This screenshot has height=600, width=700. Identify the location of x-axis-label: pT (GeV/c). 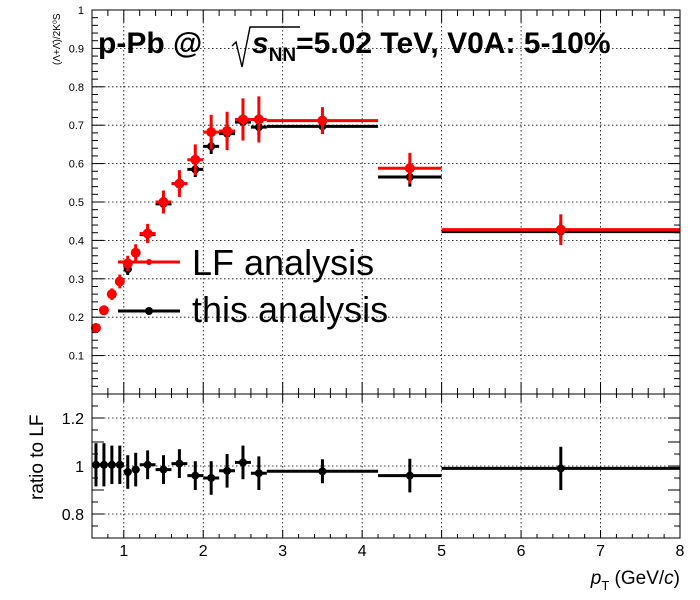
(635, 580).